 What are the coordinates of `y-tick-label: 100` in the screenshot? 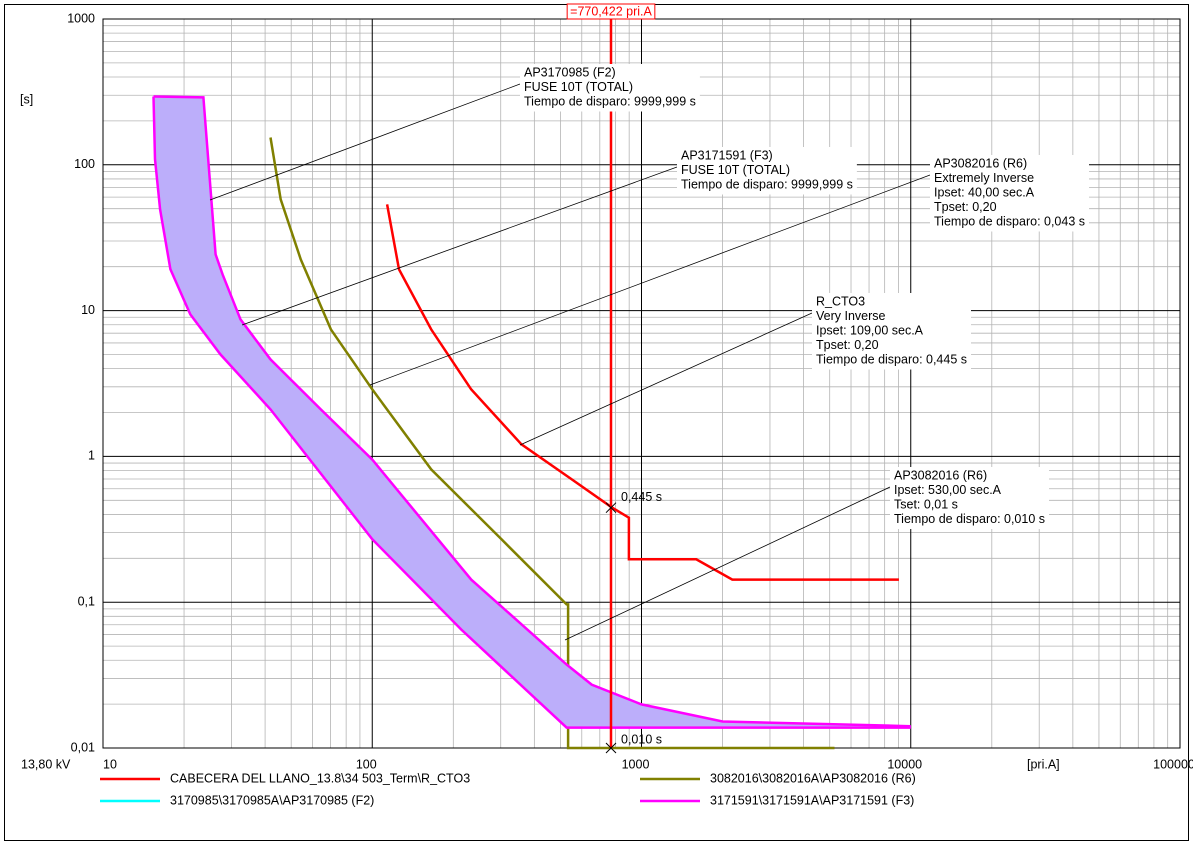 It's located at (84, 164).